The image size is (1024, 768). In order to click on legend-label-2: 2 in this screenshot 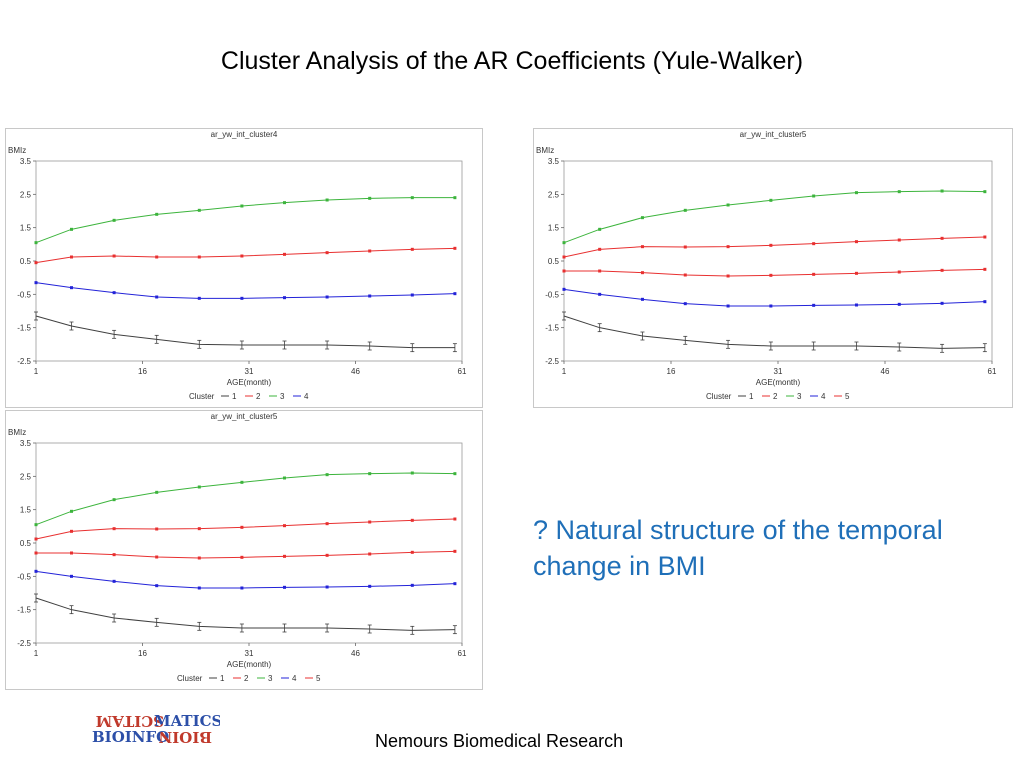, I will do `click(775, 396)`.